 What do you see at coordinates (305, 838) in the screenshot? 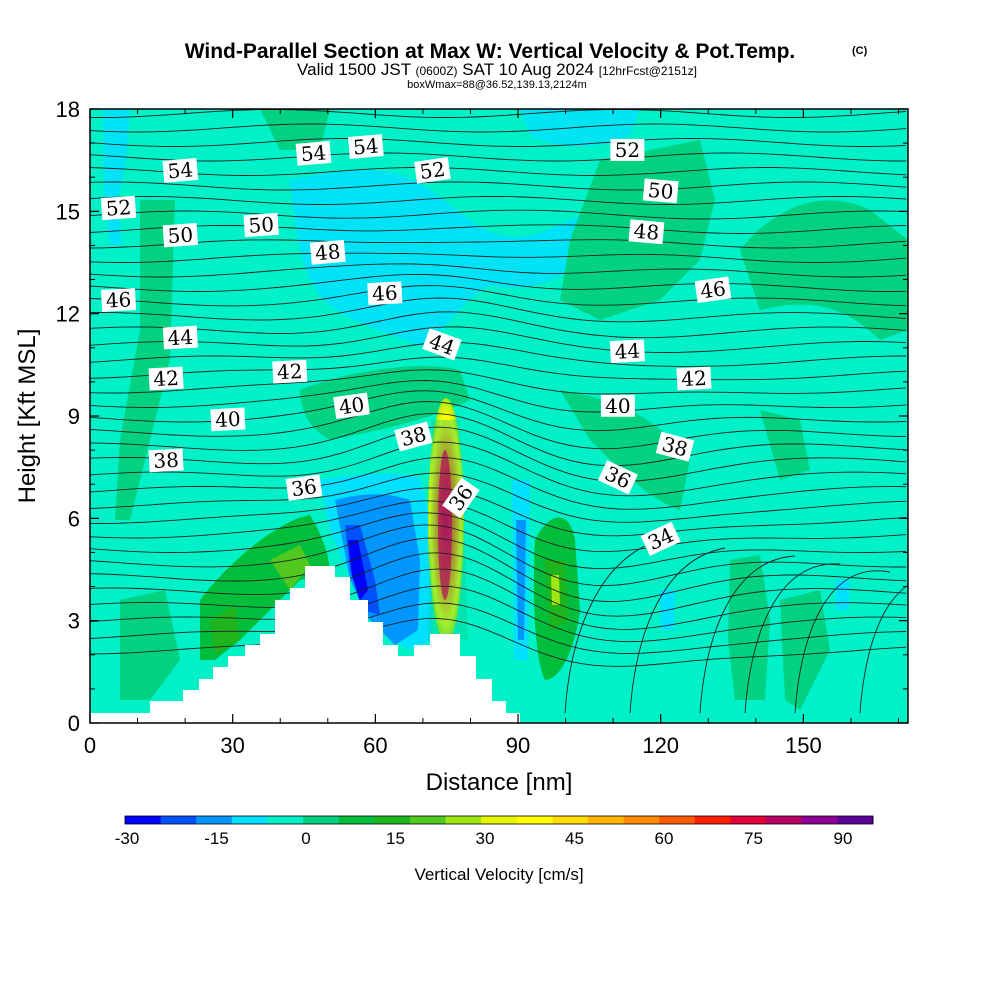
I see `colorbar-tick-label: 0` at bounding box center [305, 838].